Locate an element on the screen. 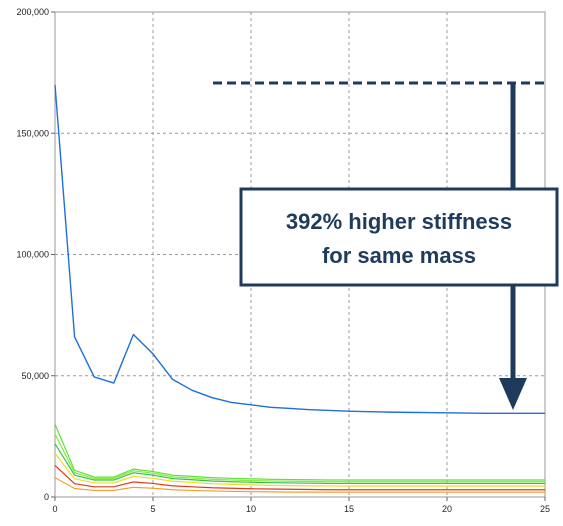 The width and height of the screenshot is (563, 526). arrow-head-icon is located at coordinates (513, 394).